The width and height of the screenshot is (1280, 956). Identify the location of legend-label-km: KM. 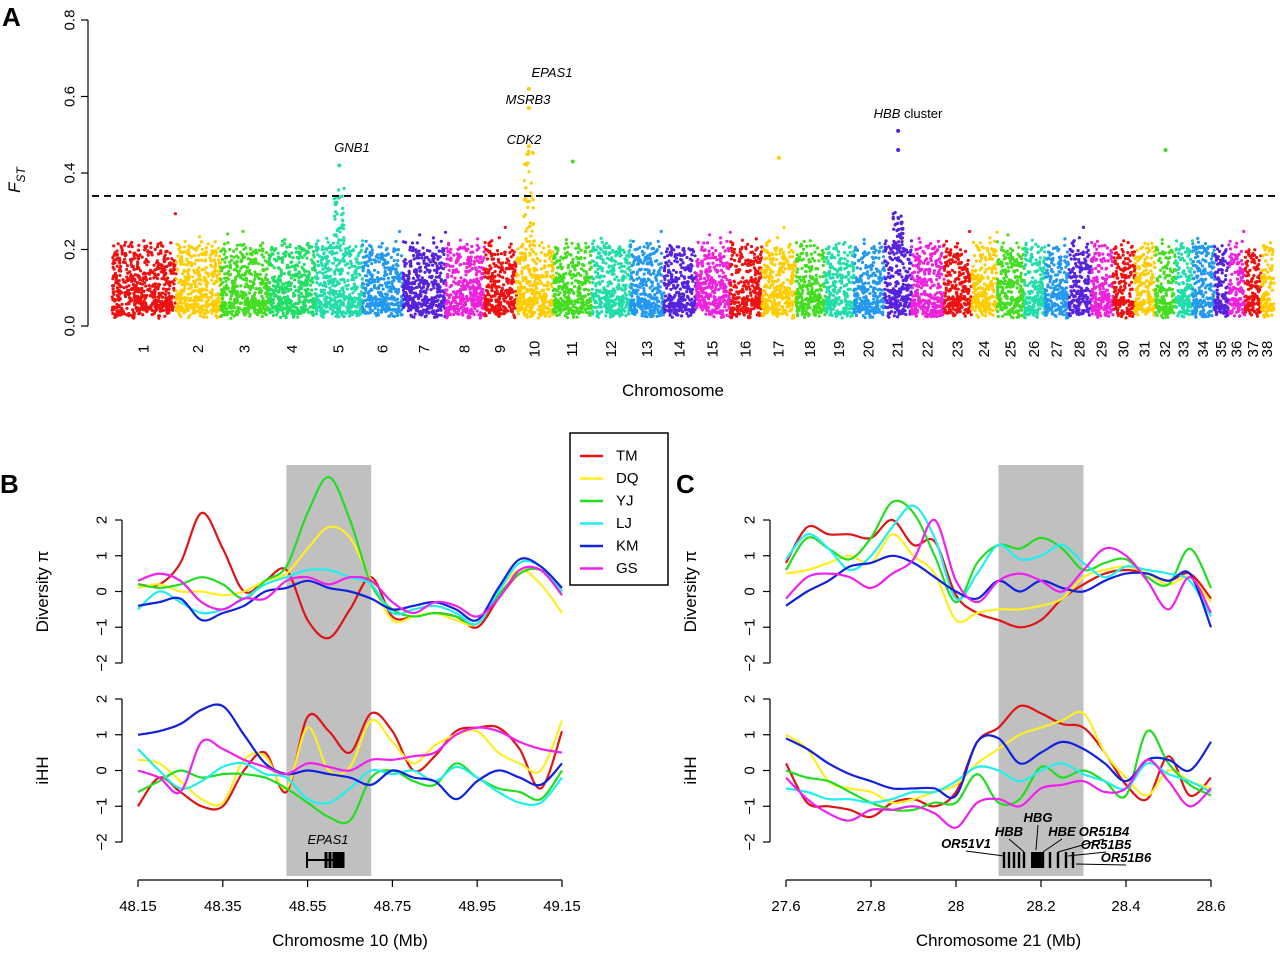
(627, 546).